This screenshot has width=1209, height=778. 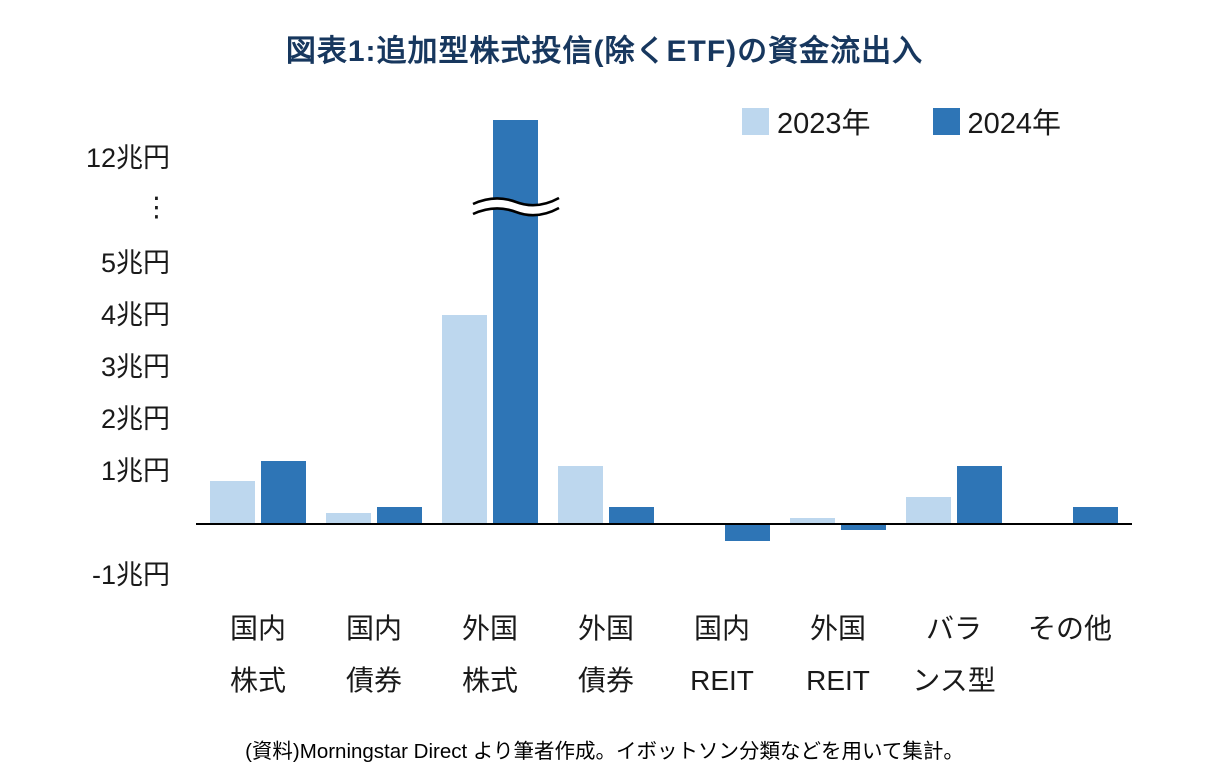 What do you see at coordinates (979, 494) in the screenshot?
I see `bar-2024年-バランス型` at bounding box center [979, 494].